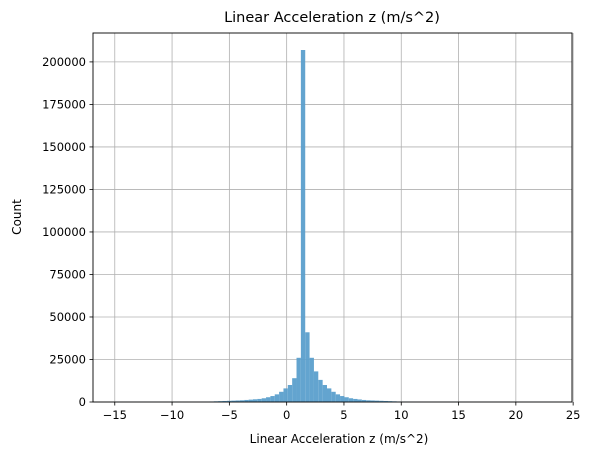 The width and height of the screenshot is (603, 455). What do you see at coordinates (64, 189) in the screenshot?
I see `y-tick-label: 125000` at bounding box center [64, 189].